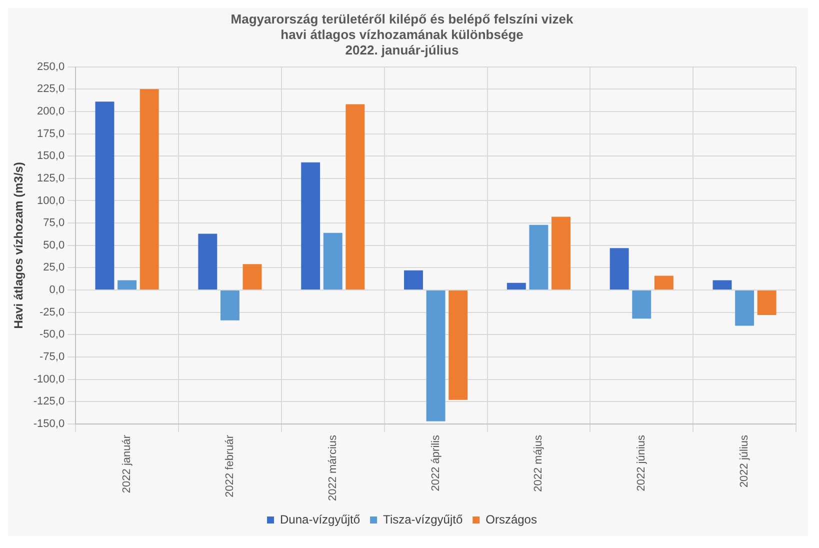  I want to click on y-tick-label: -125,0, so click(49, 402).